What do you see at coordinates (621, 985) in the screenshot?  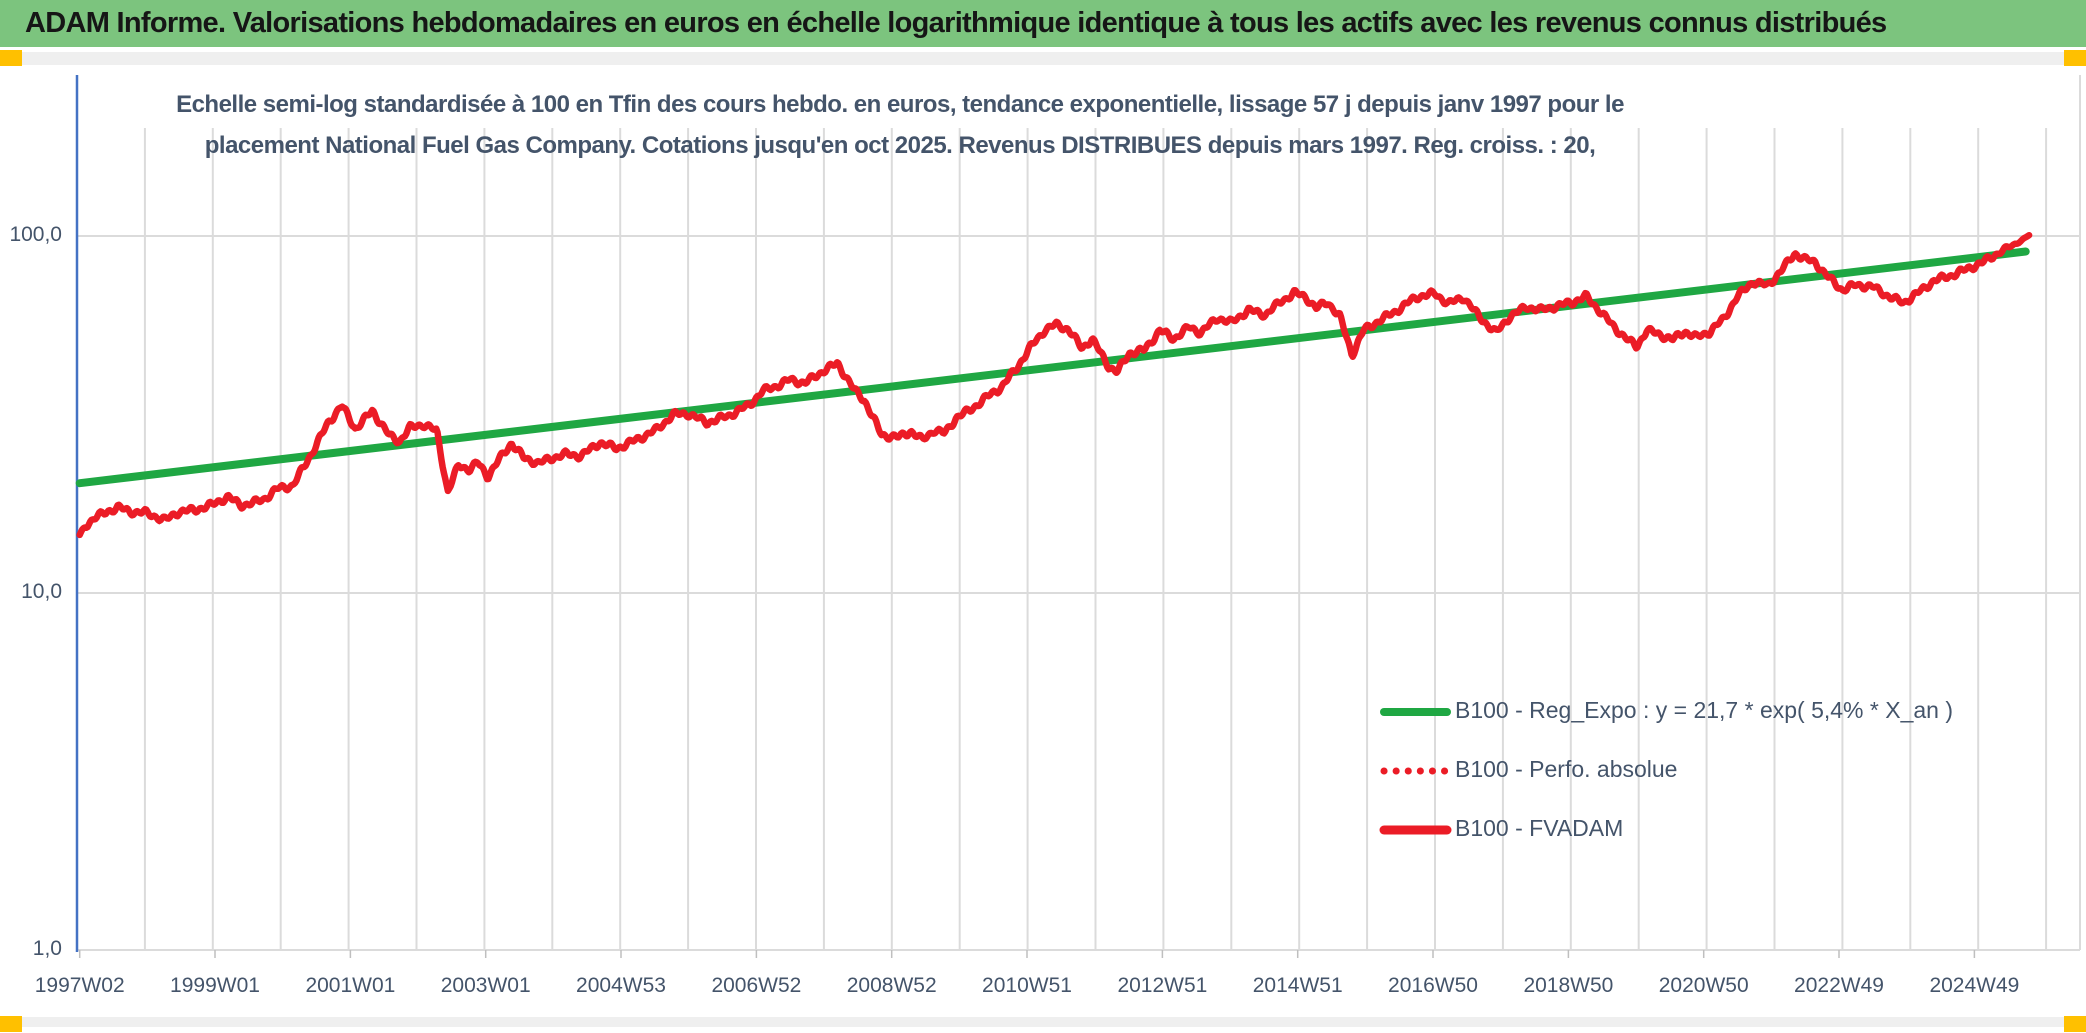 I see `x-tick-label: 2004W53` at bounding box center [621, 985].